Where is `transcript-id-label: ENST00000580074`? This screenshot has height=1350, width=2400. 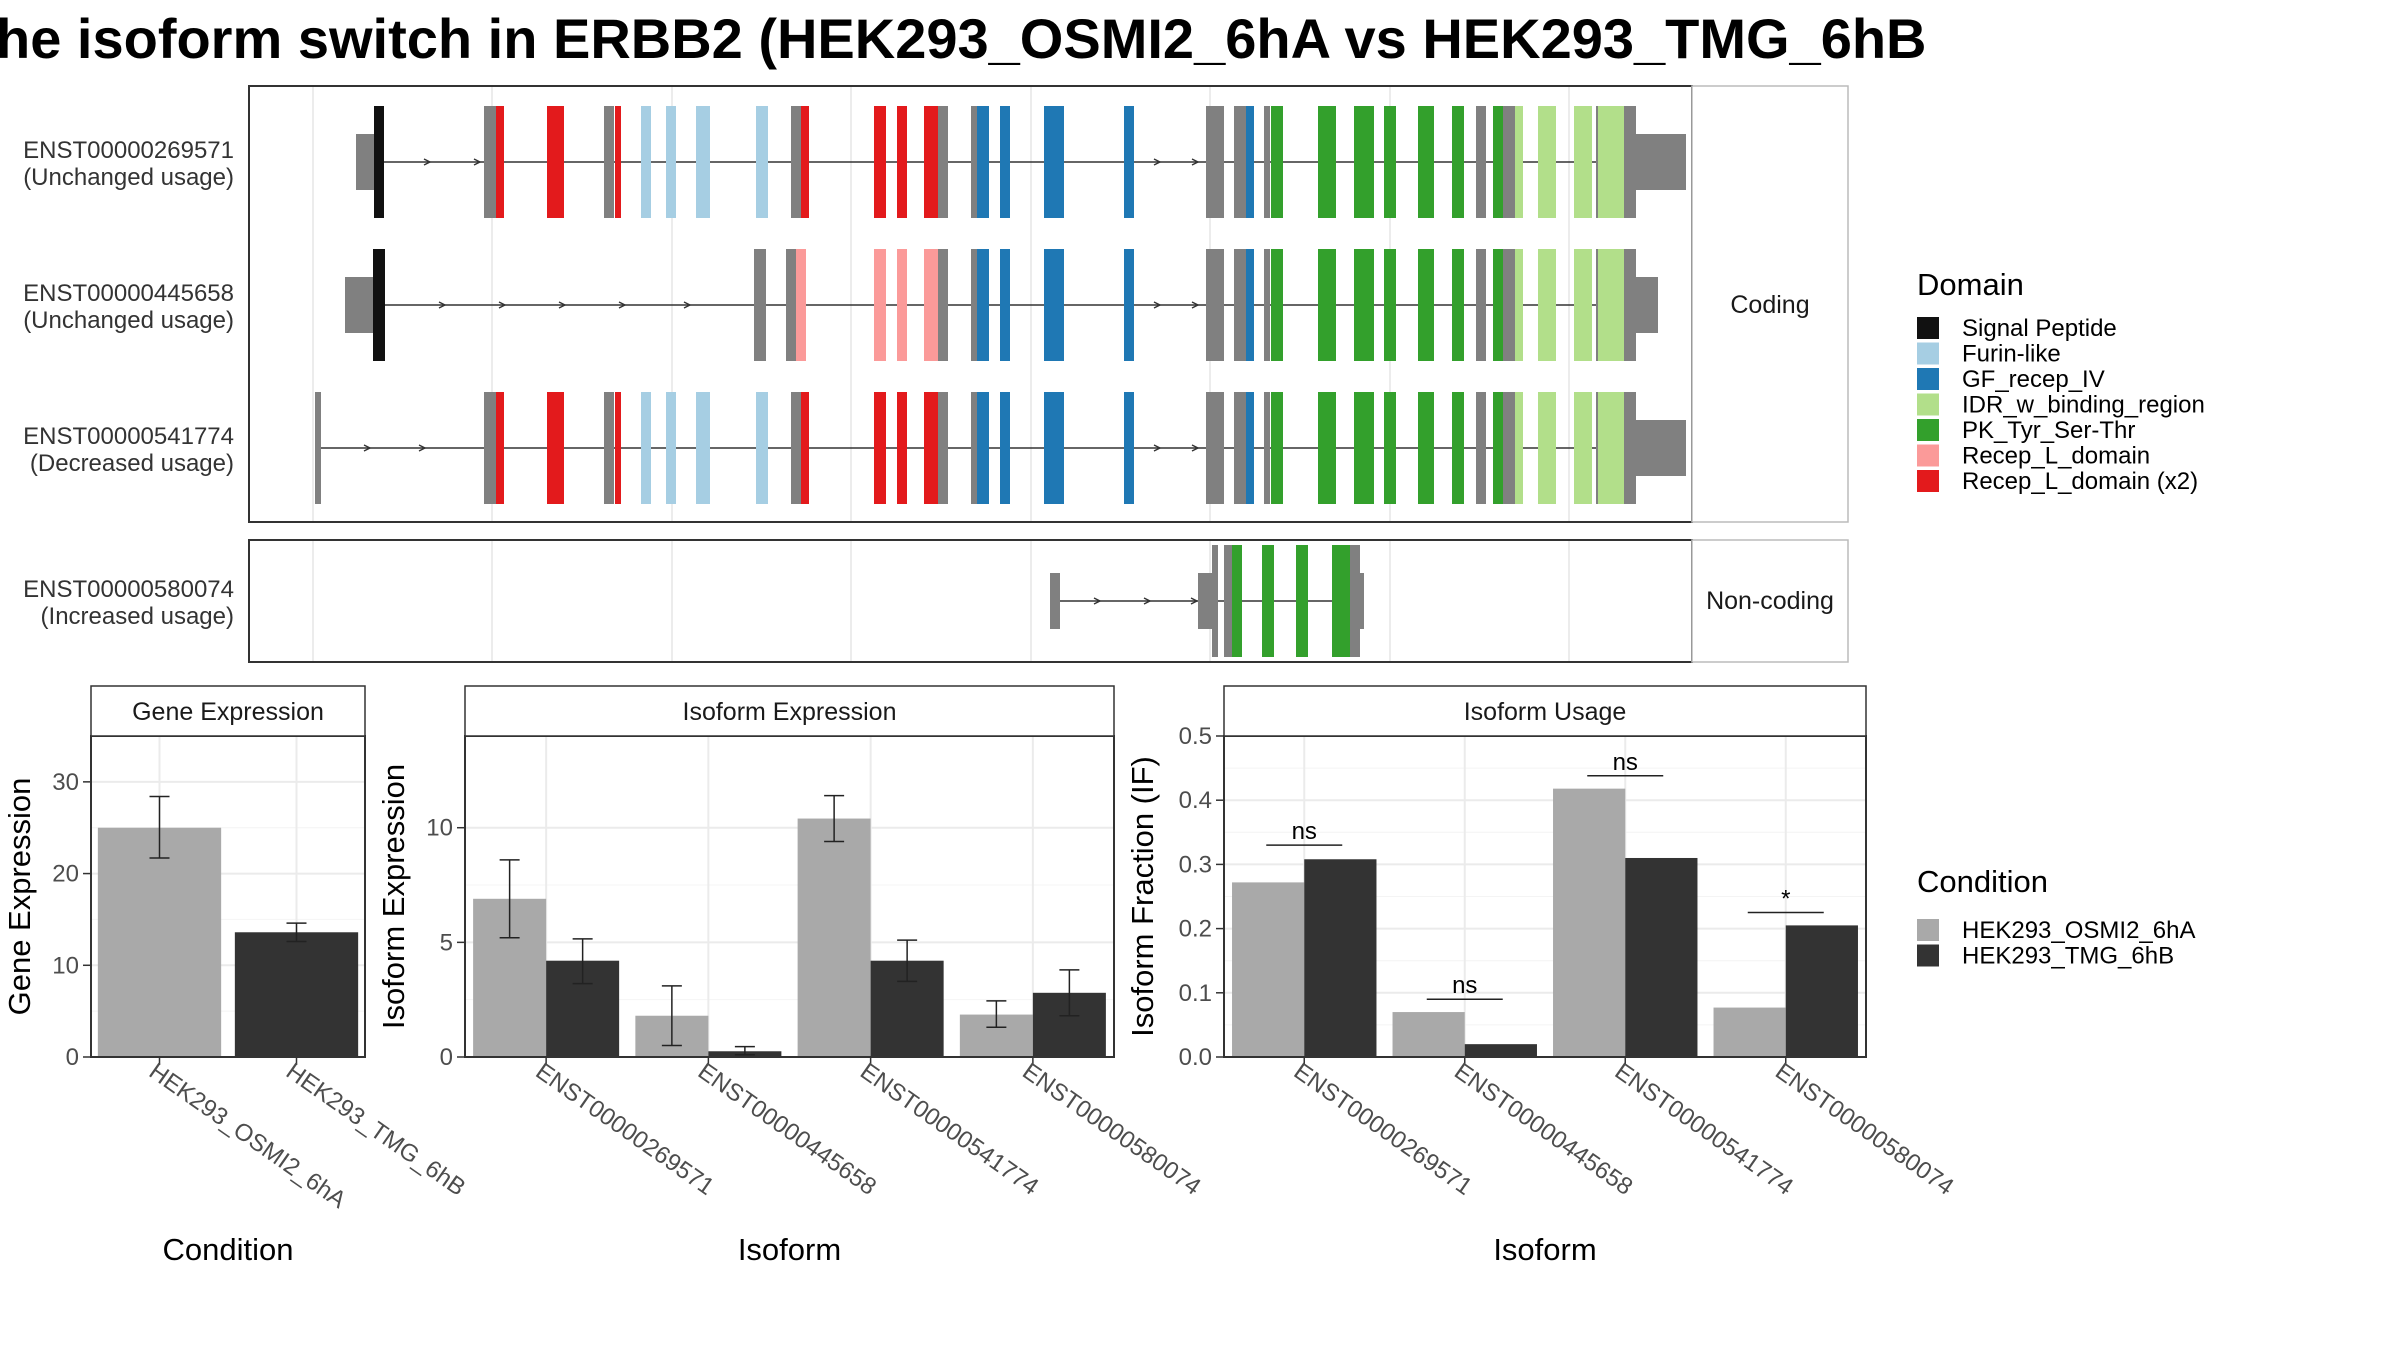 transcript-id-label: ENST00000580074 is located at coordinates (128, 589).